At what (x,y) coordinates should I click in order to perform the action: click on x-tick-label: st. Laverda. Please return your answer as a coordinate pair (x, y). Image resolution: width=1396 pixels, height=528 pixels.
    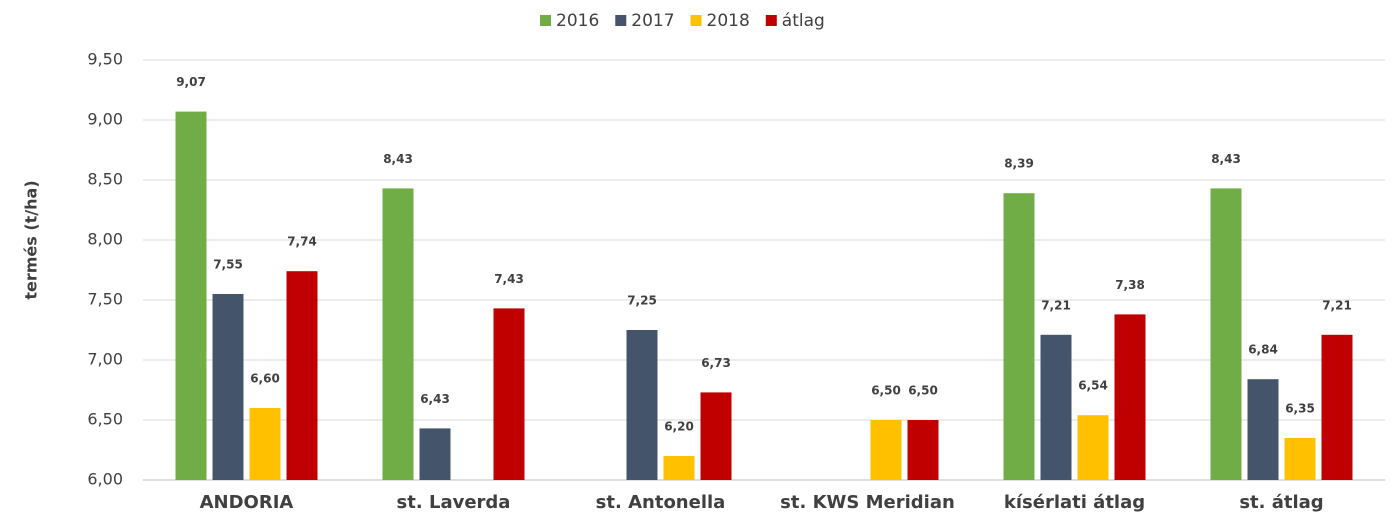
    Looking at the image, I should click on (454, 502).